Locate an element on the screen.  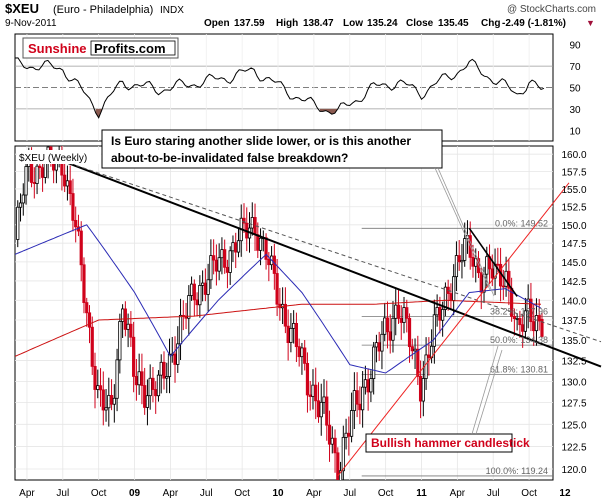
close-label: Close is located at coordinates (420, 23).